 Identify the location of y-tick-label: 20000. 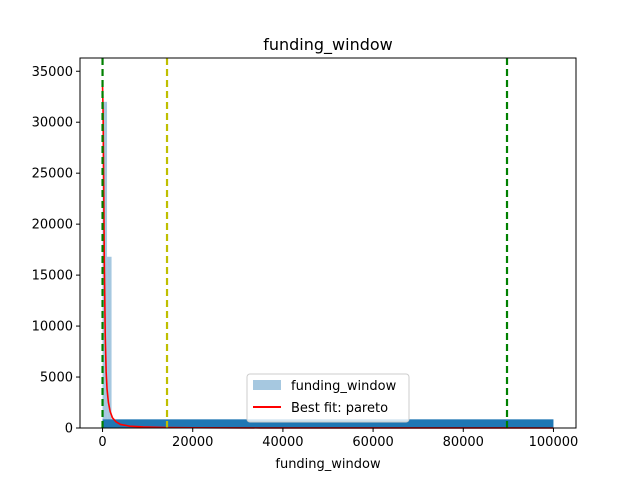
(52, 225).